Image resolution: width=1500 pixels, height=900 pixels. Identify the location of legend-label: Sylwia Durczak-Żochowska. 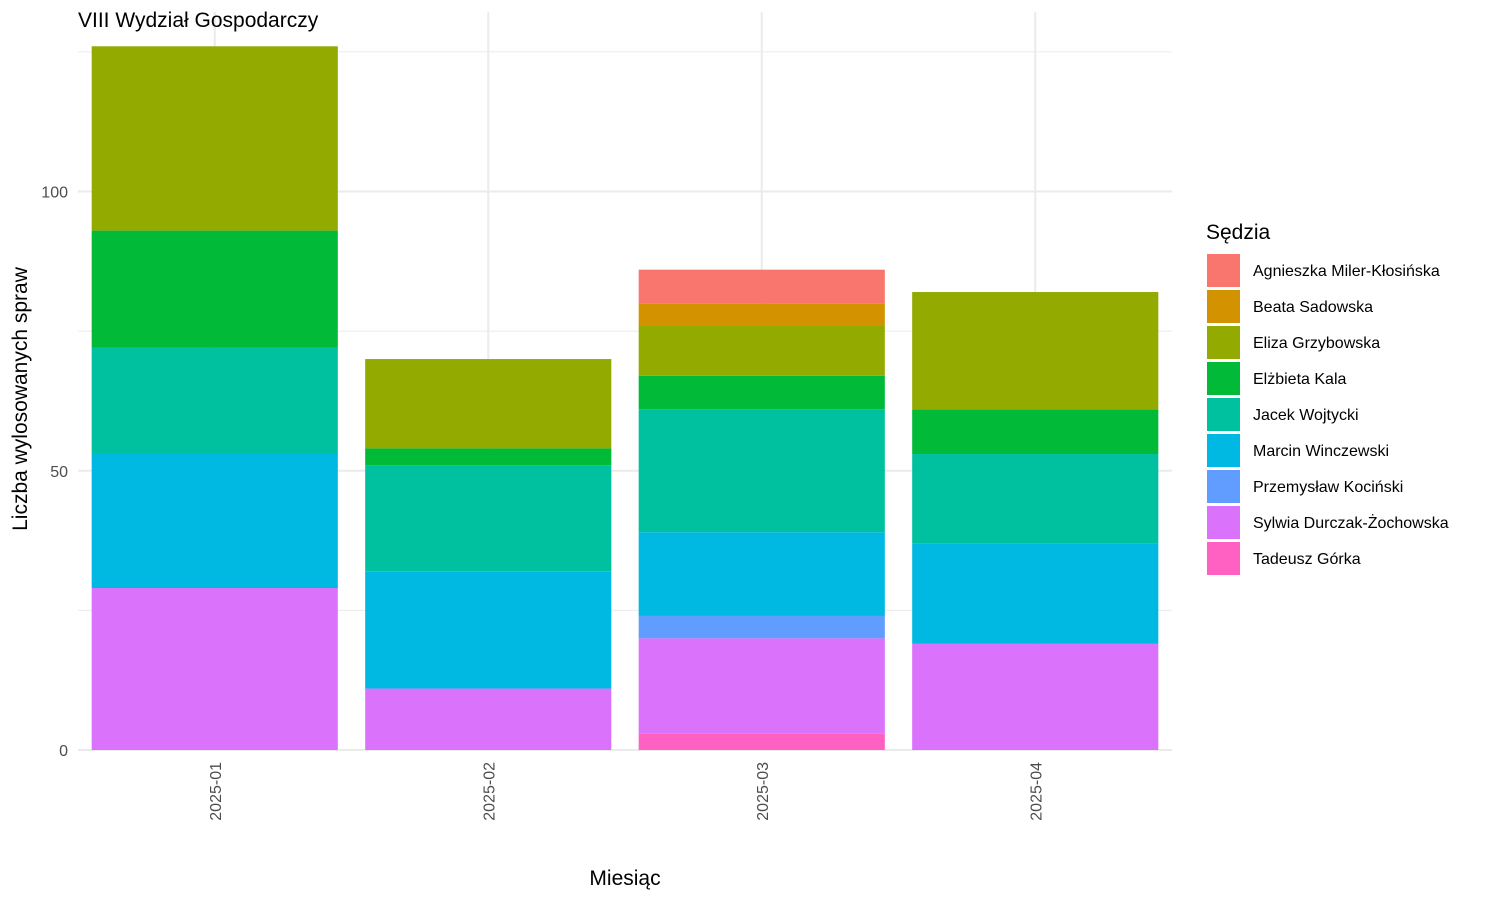
(1351, 522).